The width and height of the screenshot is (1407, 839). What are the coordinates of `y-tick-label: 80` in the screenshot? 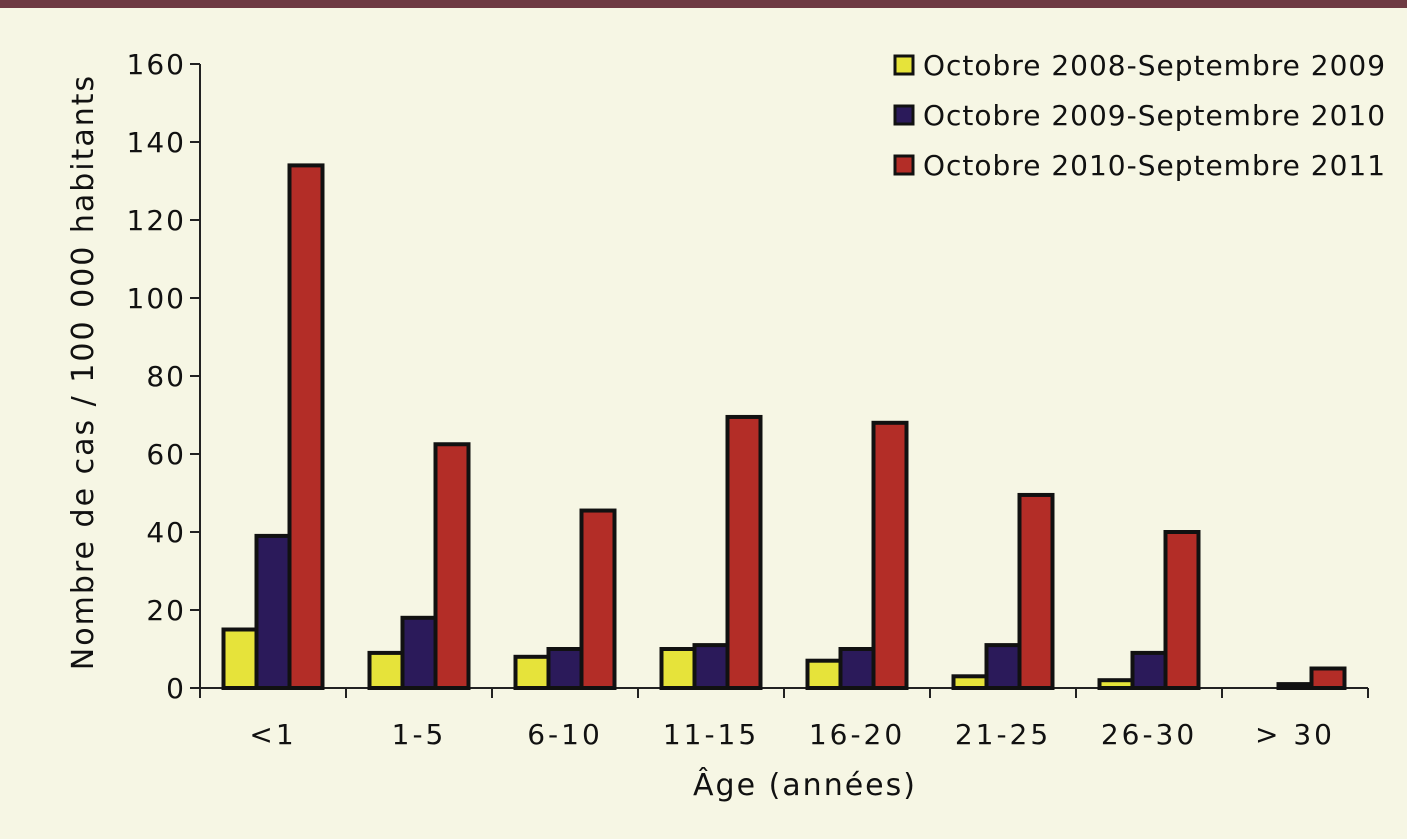 It's located at (166, 376).